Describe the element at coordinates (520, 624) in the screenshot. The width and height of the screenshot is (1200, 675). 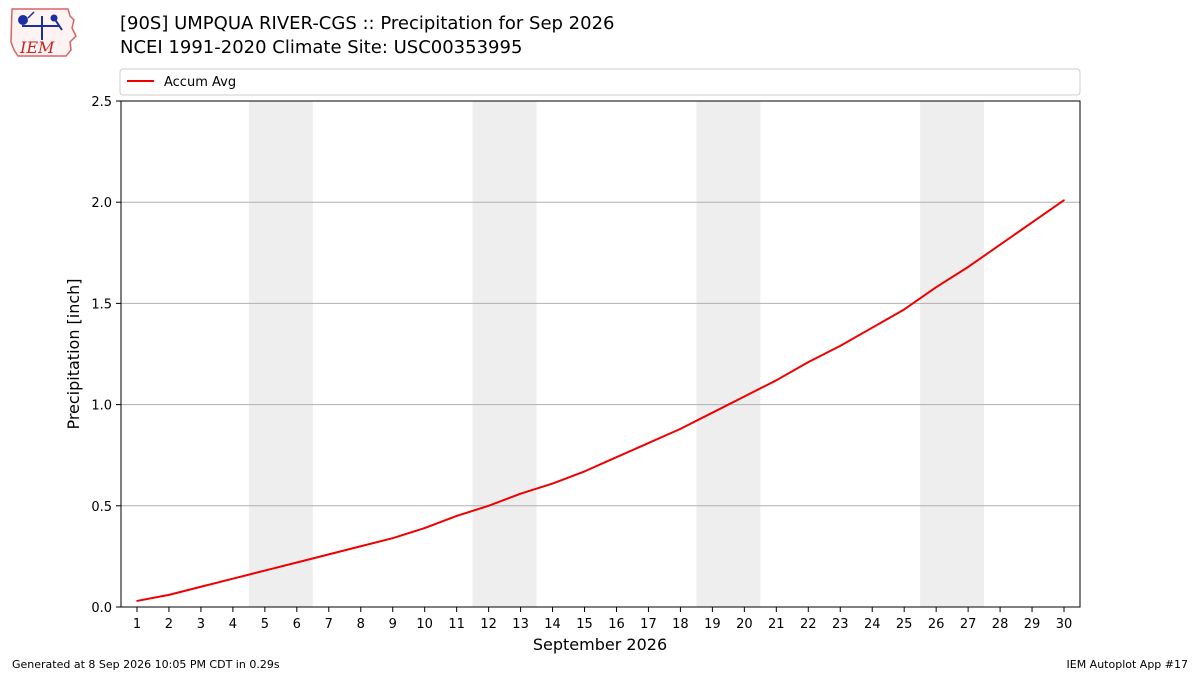
I see `x-tick-label-13: 13` at that location.